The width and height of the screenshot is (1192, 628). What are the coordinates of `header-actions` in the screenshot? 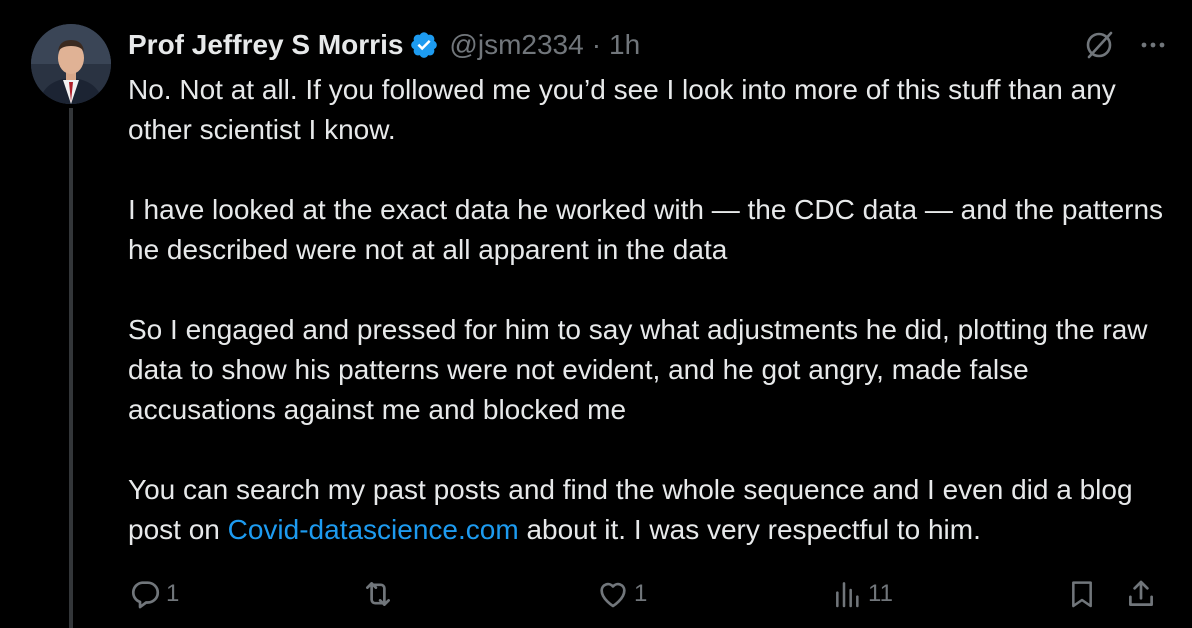 It's located at (1125, 45).